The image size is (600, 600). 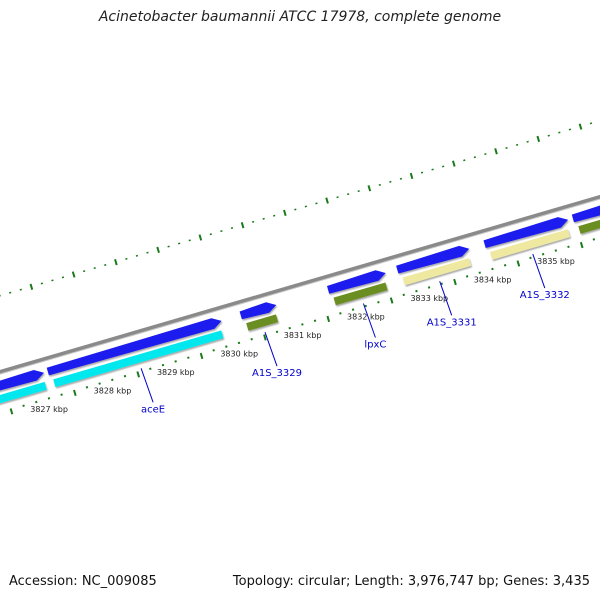 I want to click on scale-tick-label: 3835 kbp, so click(x=556, y=261).